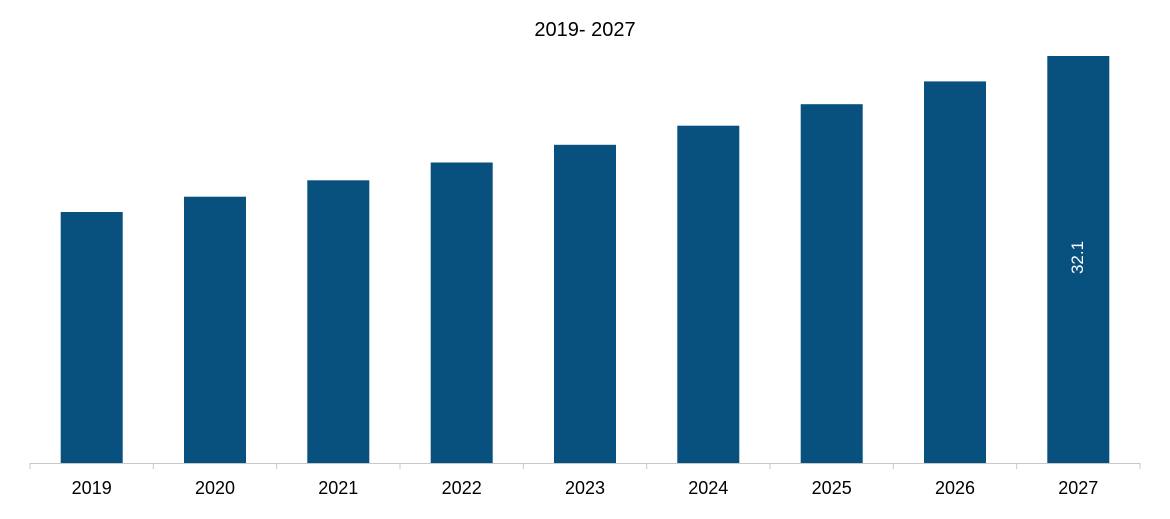  I want to click on bar-2019, so click(91, 337).